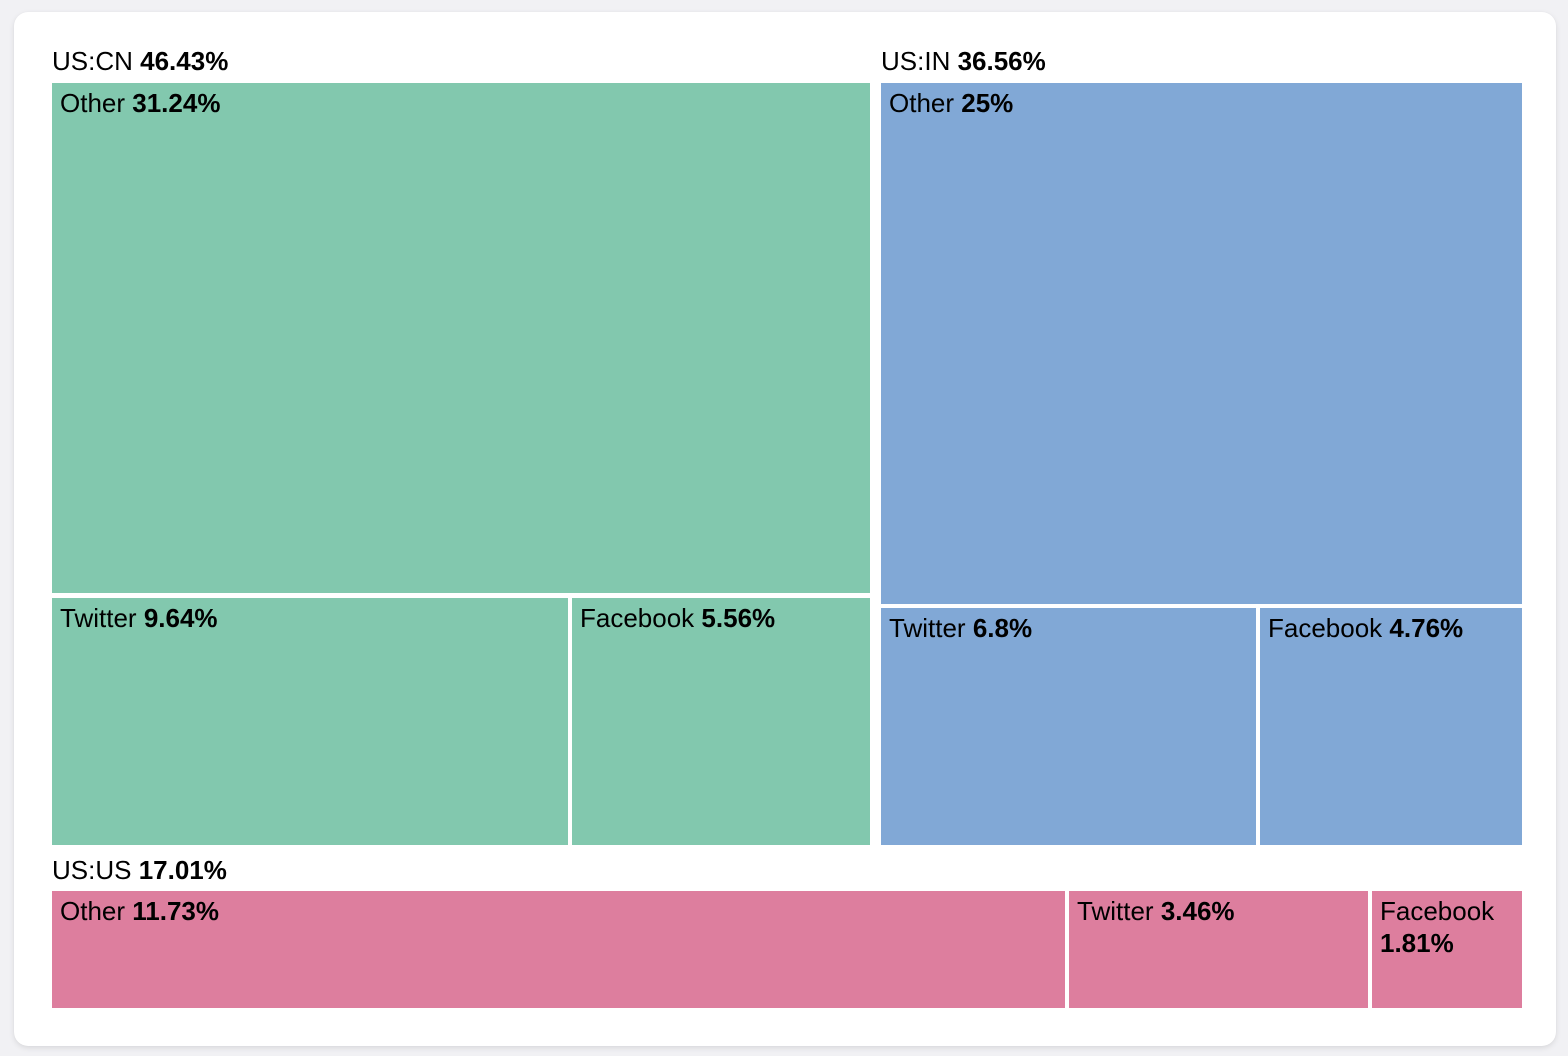  I want to click on cell-percent: 3.46%, so click(1197, 911).